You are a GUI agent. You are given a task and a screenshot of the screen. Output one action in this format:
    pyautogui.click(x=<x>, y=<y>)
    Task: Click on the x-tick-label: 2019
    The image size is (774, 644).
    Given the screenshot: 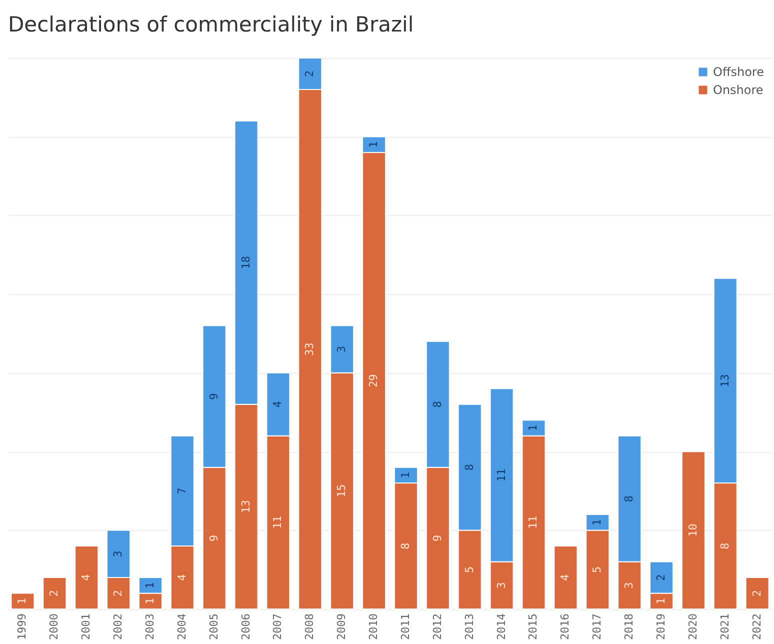 What is the action you would take?
    pyautogui.click(x=661, y=627)
    